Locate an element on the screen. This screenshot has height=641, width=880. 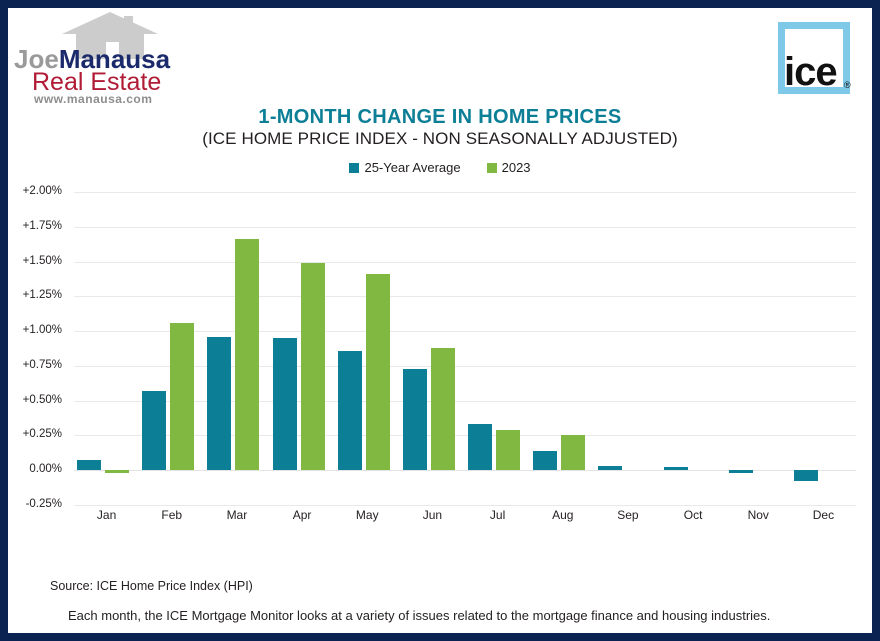
legend-item-2: 2023 is located at coordinates (508, 167).